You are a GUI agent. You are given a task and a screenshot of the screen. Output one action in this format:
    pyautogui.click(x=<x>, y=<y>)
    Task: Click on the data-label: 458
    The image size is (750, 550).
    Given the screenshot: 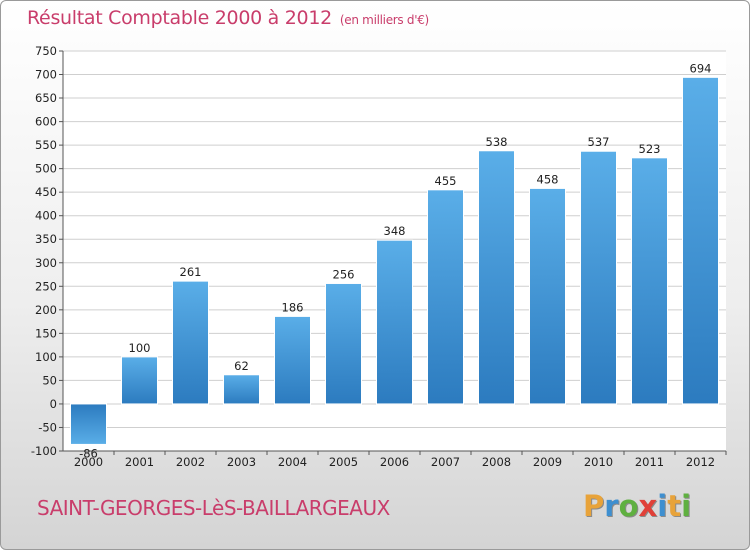 What is the action you would take?
    pyautogui.click(x=548, y=179)
    